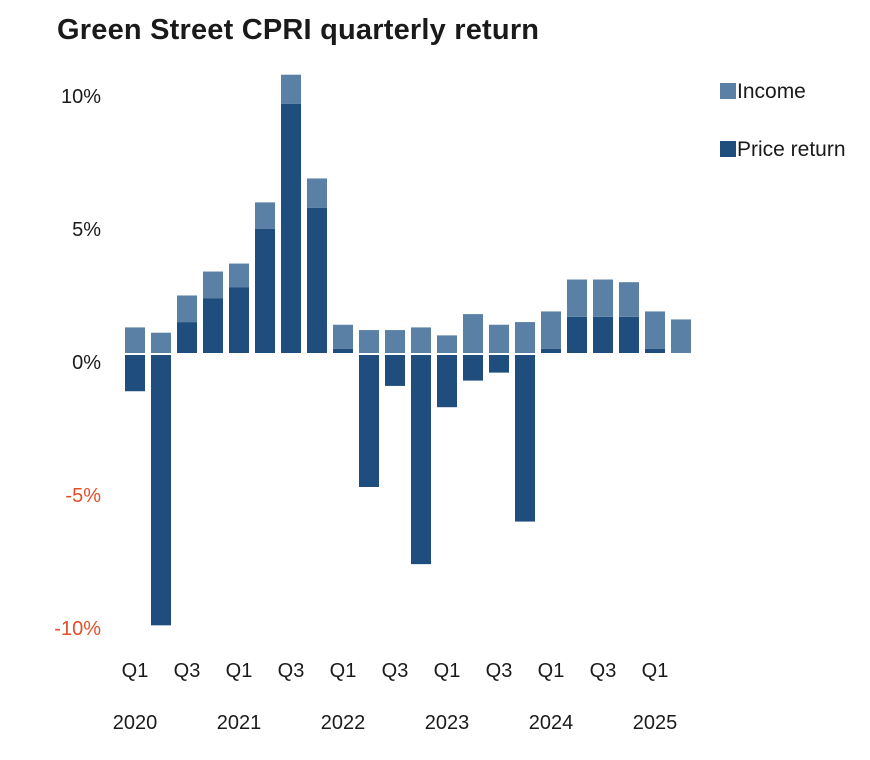 This screenshot has width=870, height=760. Describe the element at coordinates (86, 230) in the screenshot. I see `y-tick-label: 5%` at that location.